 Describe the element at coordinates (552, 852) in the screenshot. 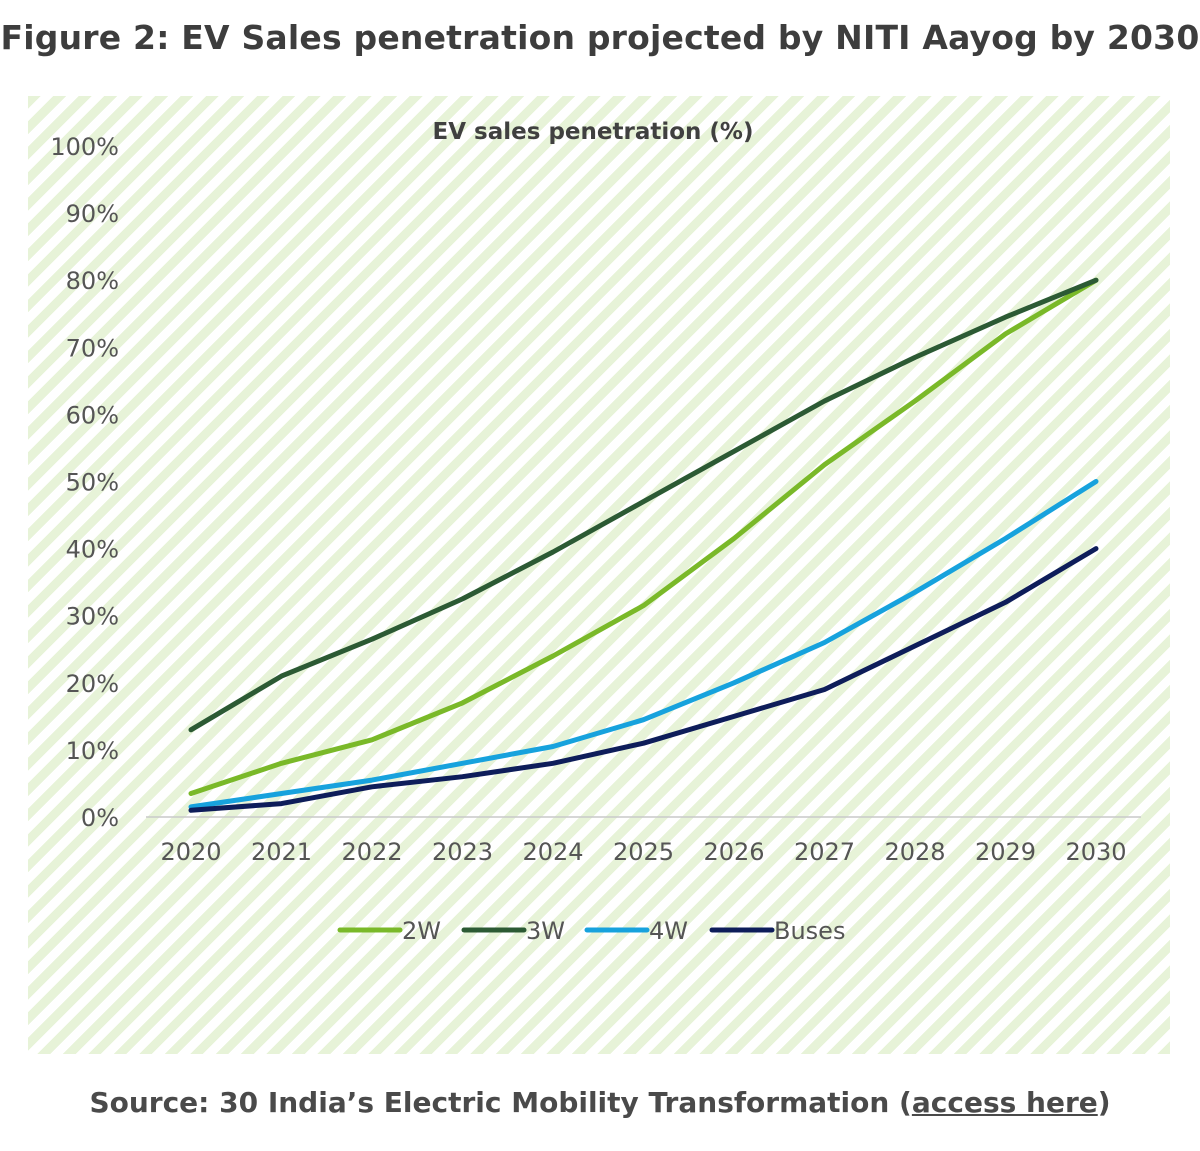

I see `x-tick-label: 2024` at that location.